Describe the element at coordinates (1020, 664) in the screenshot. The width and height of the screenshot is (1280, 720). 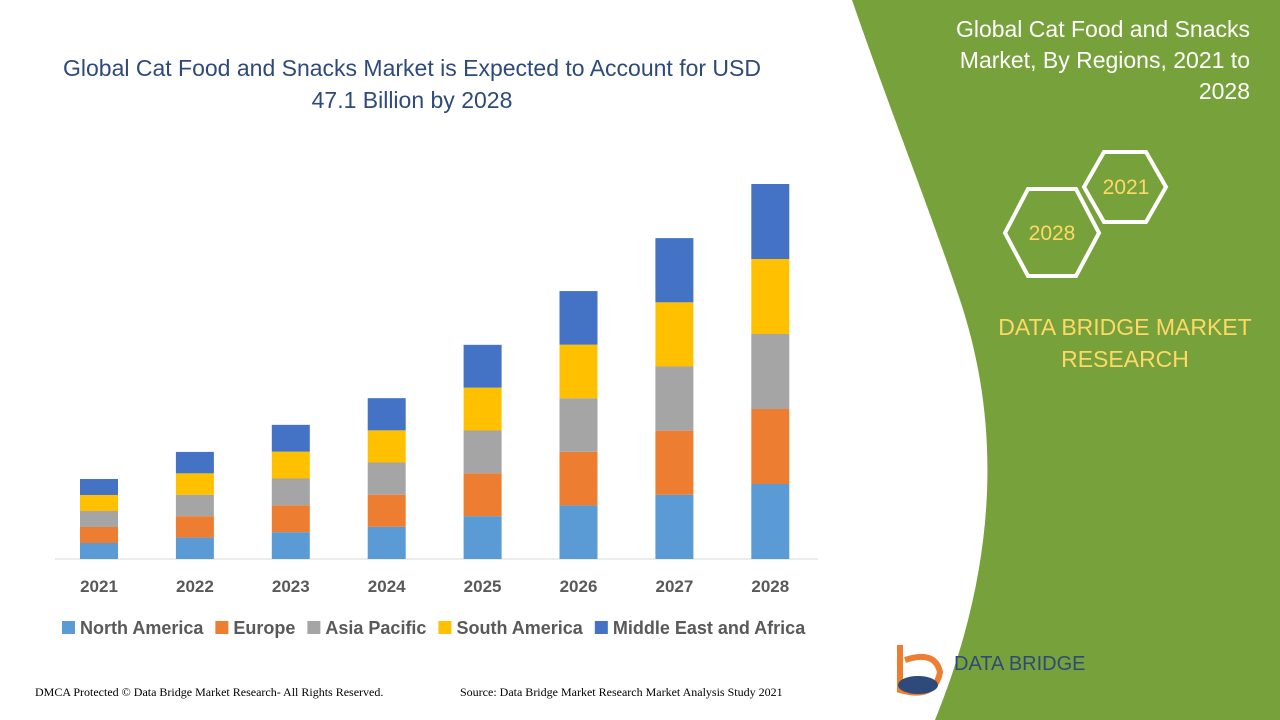
I see `logo-text: DATA BRIDGE` at that location.